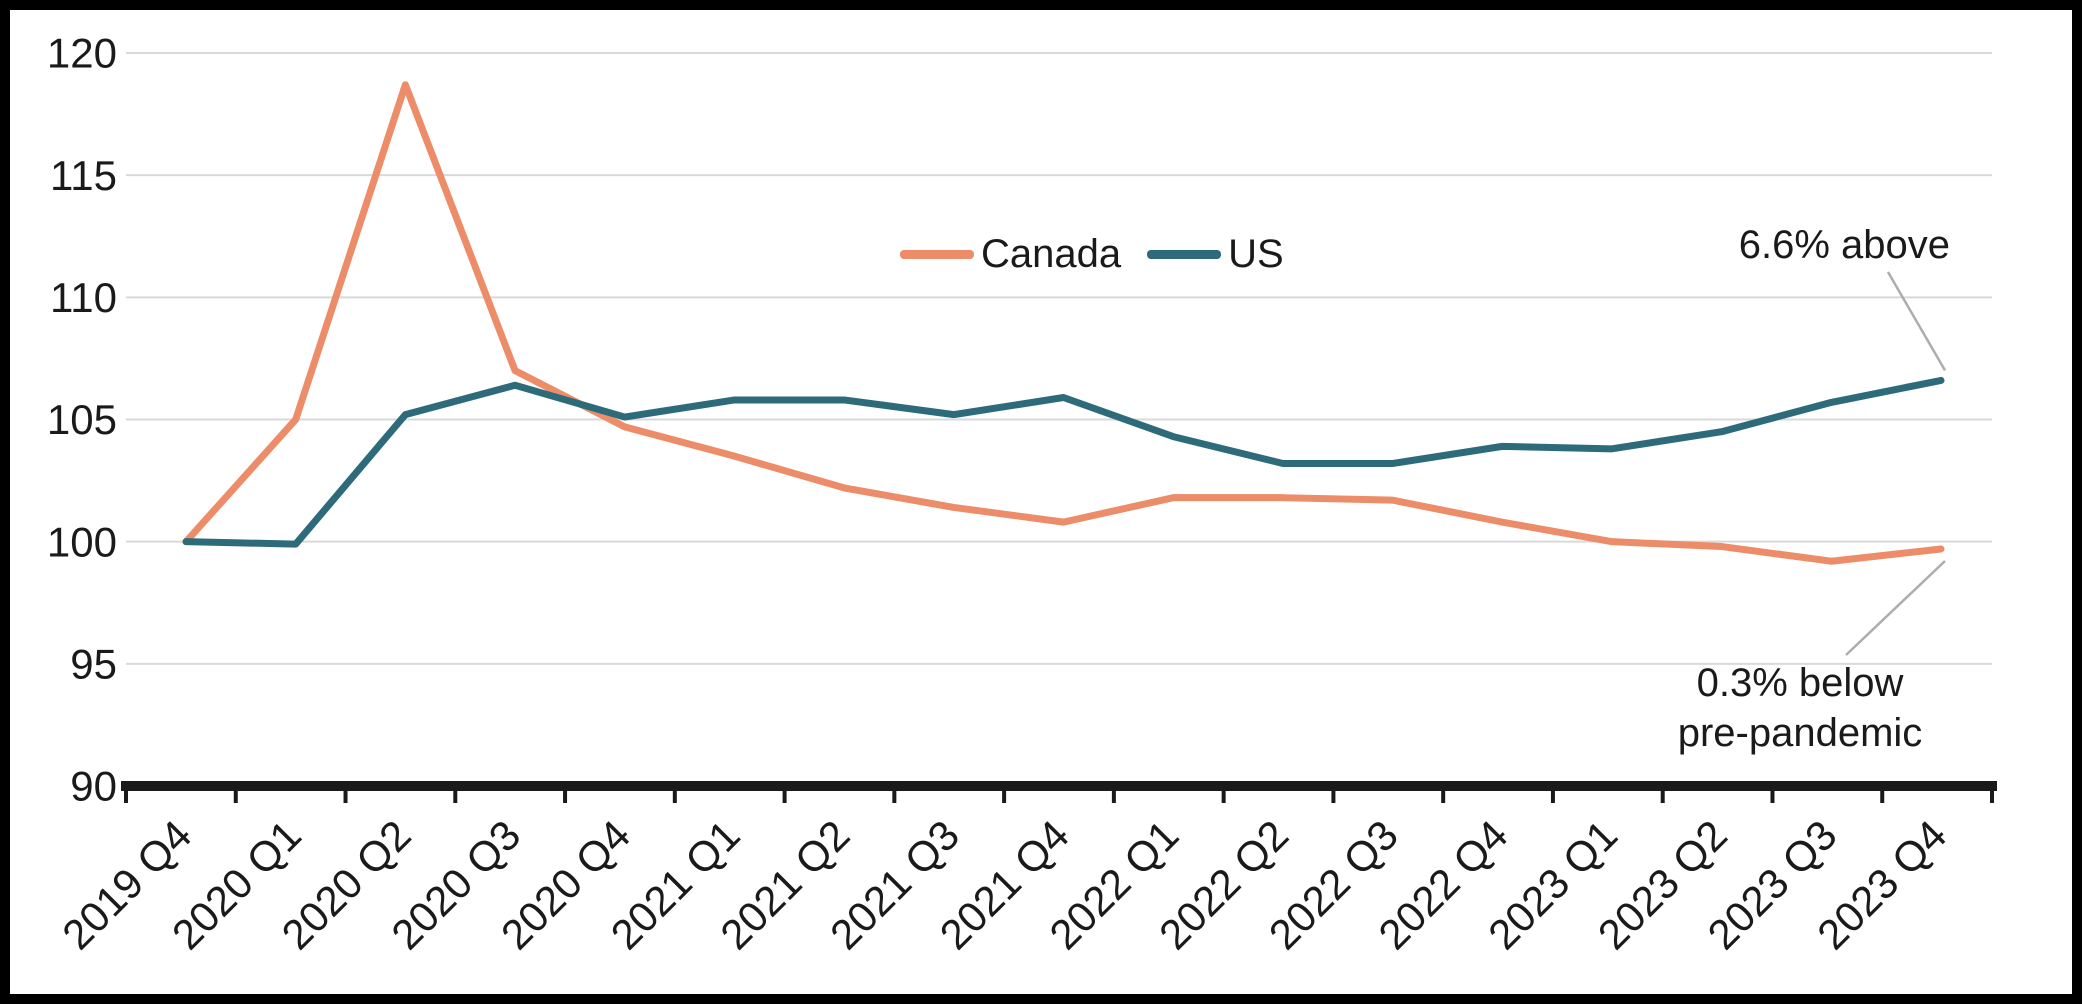 The image size is (2082, 1004). Describe the element at coordinates (1184, 254) in the screenshot. I see `us-line-swatch` at that location.